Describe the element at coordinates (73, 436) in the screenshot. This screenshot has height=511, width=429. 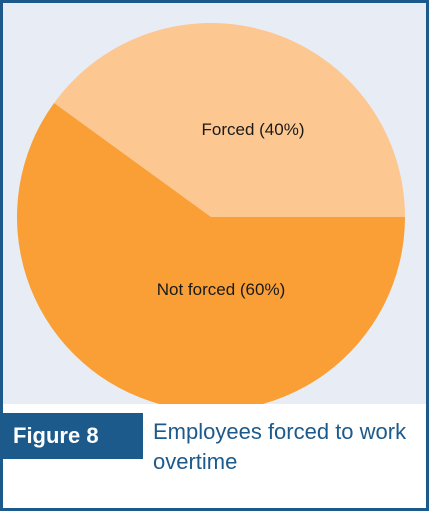
I see `figure-number-badge: Figure 8` at that location.